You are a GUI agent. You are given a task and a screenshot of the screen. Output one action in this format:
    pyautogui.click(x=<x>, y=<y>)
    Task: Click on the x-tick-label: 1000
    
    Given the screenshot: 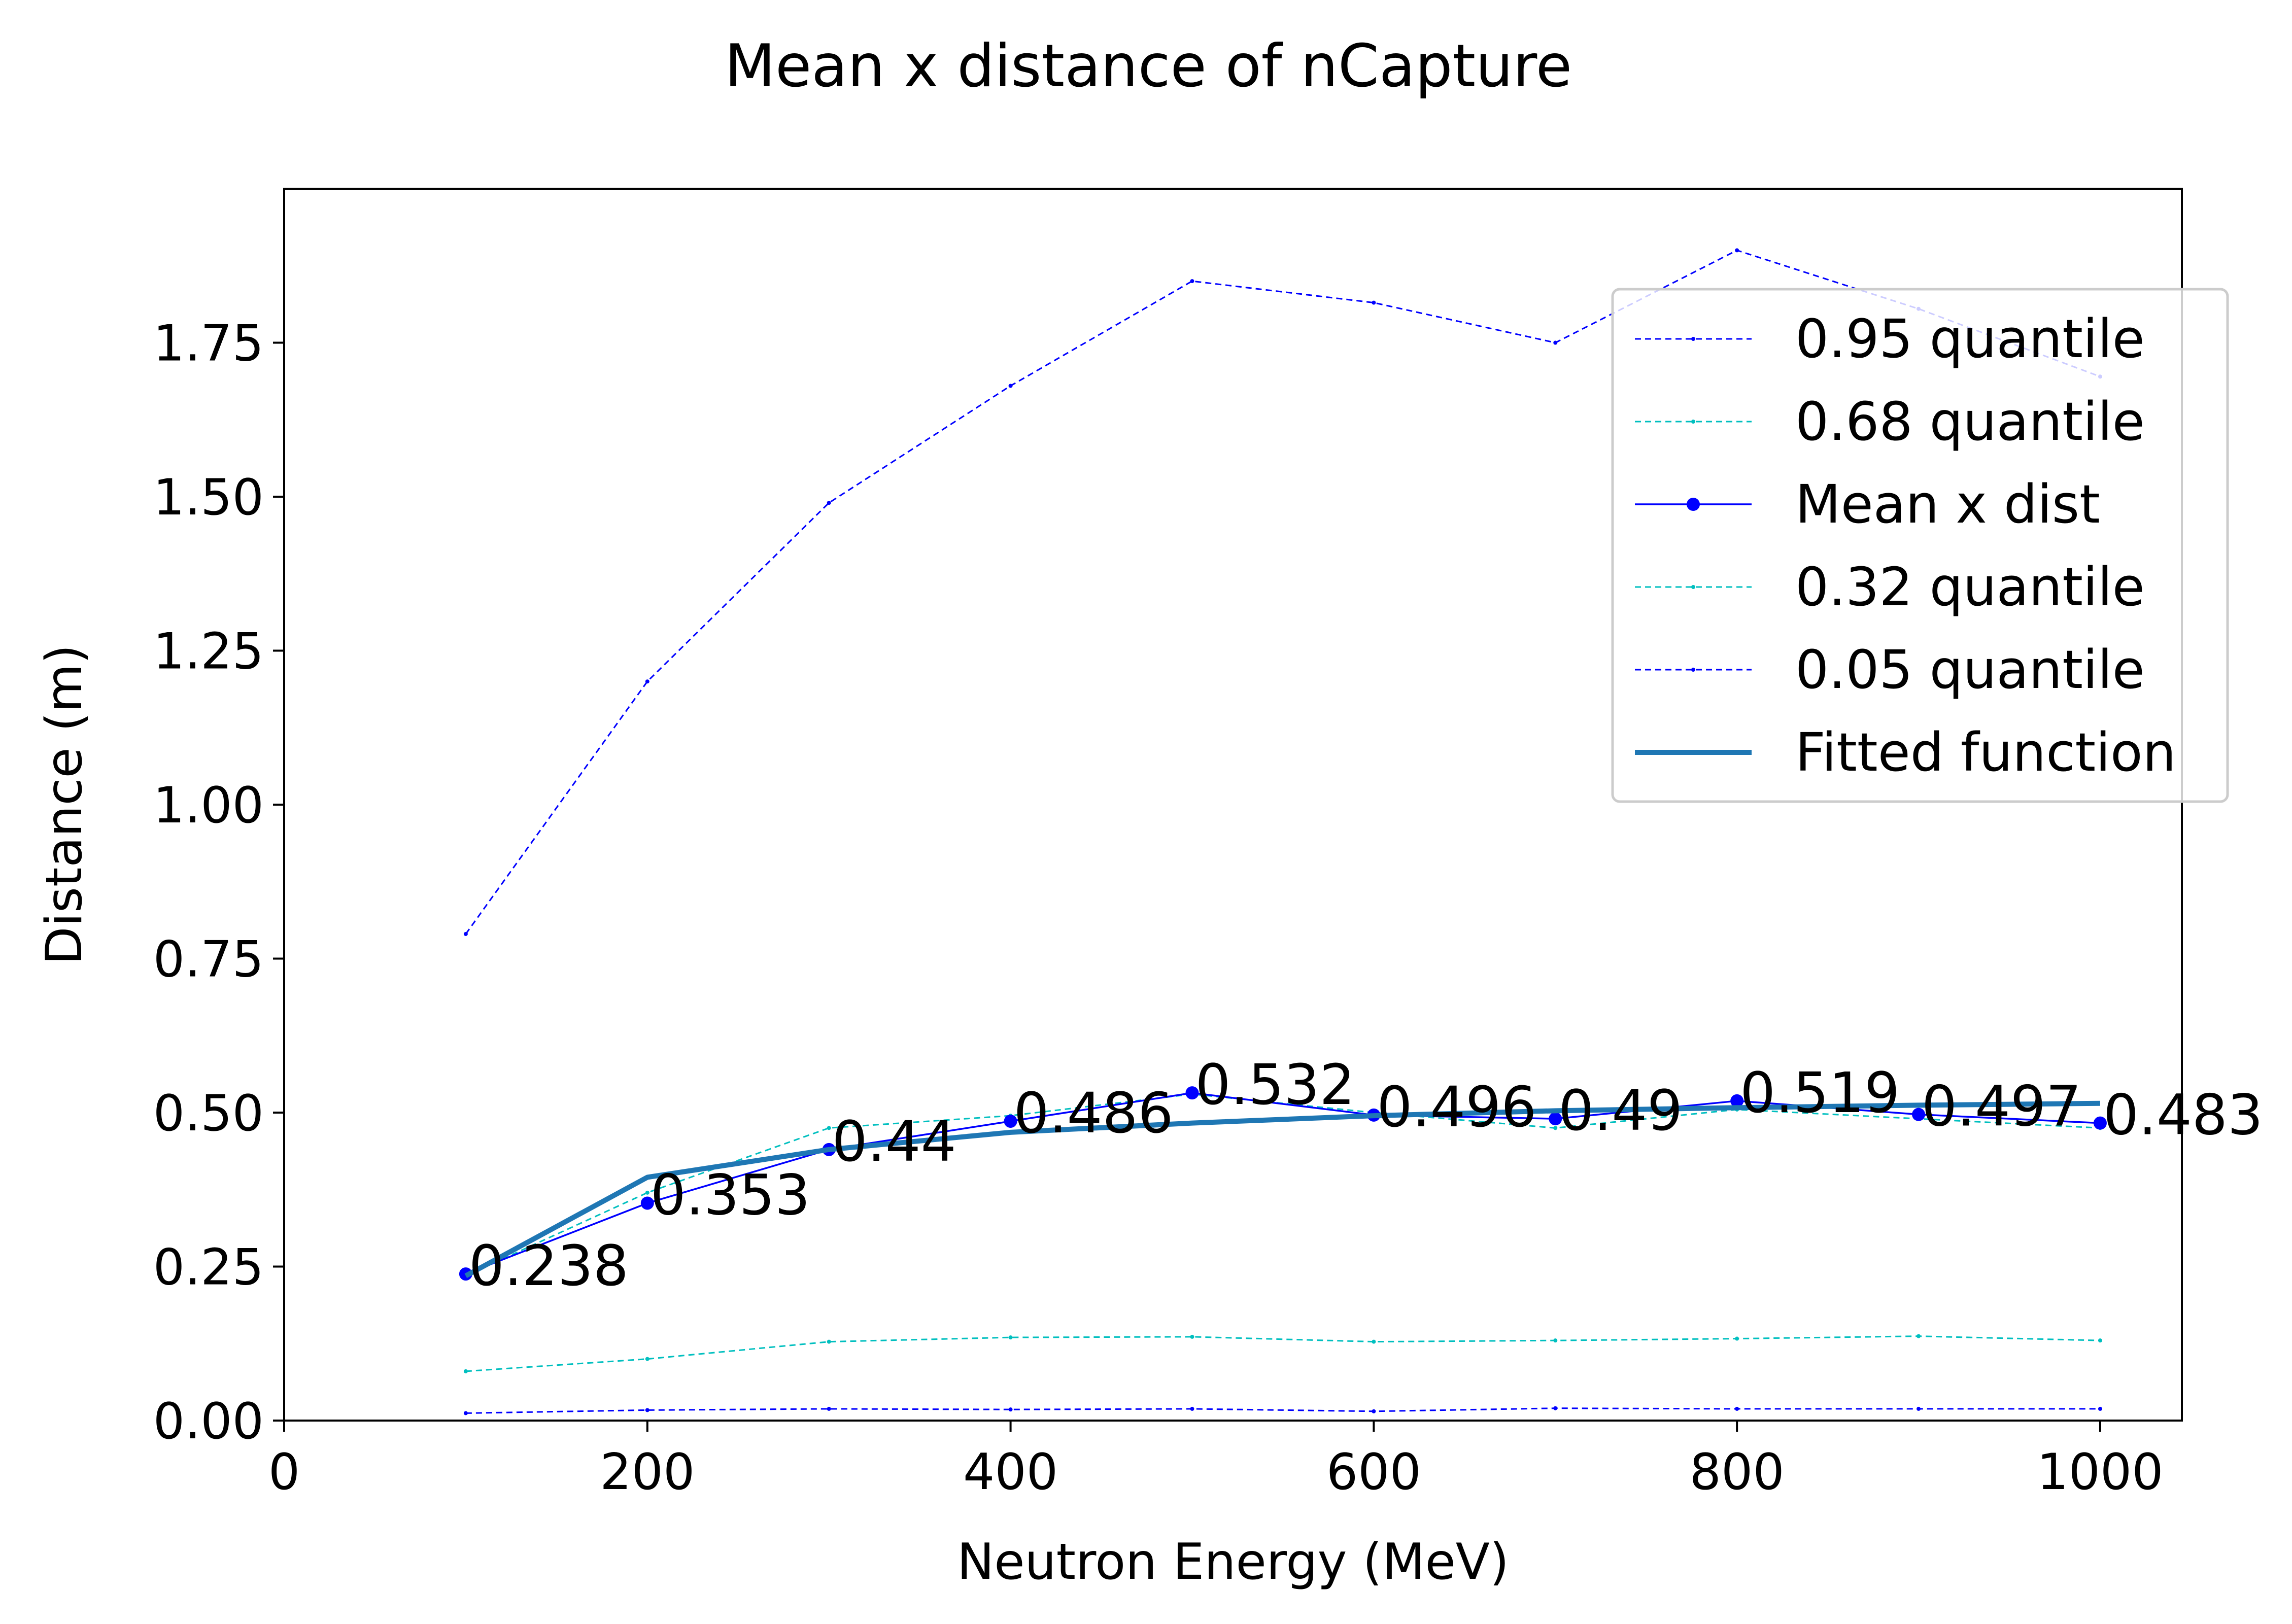 What is the action you would take?
    pyautogui.click(x=2100, y=1472)
    